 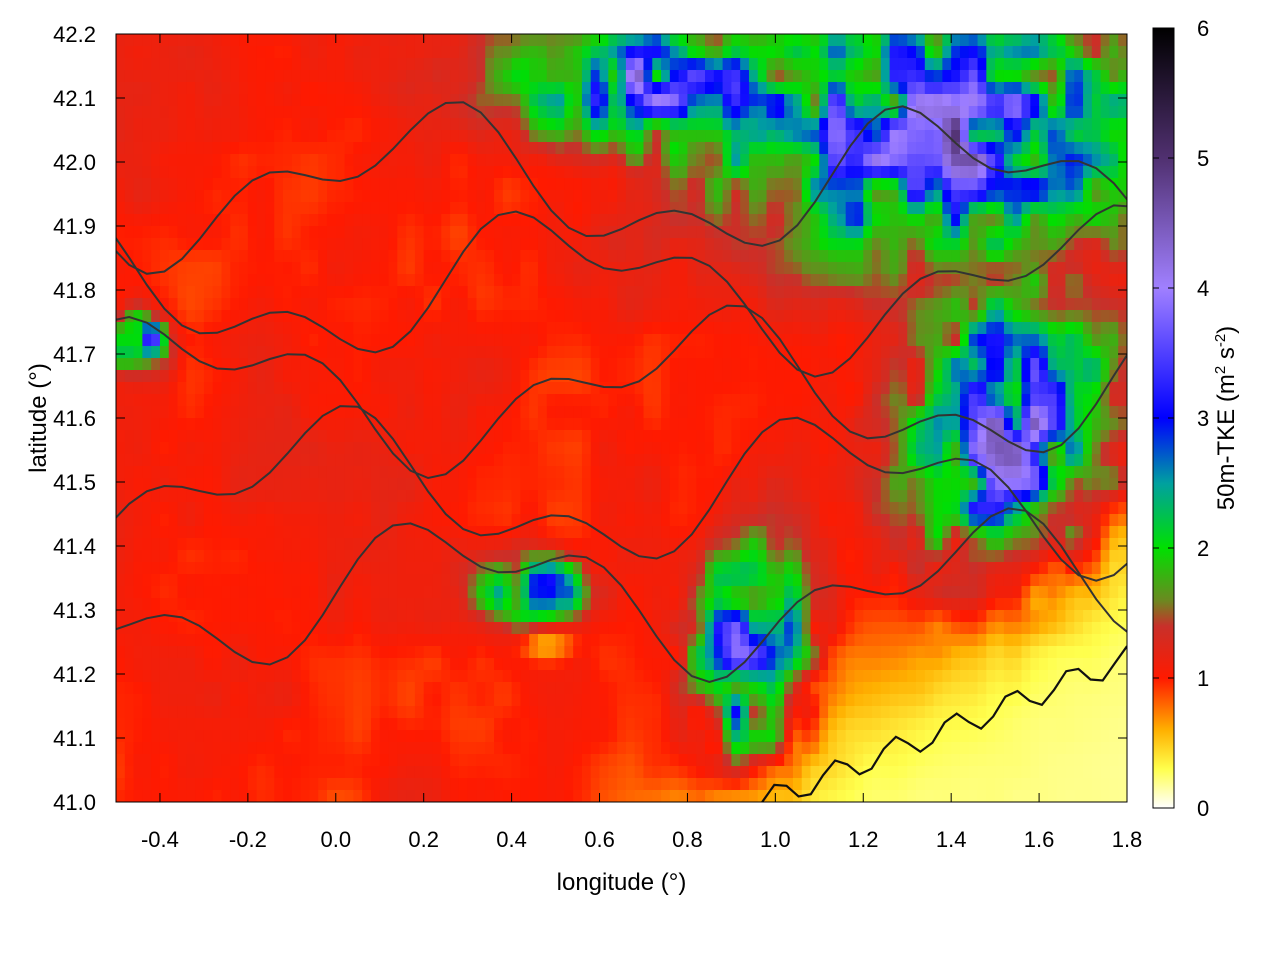 I want to click on heatmap-cell-1959, so click(x=156, y=244).